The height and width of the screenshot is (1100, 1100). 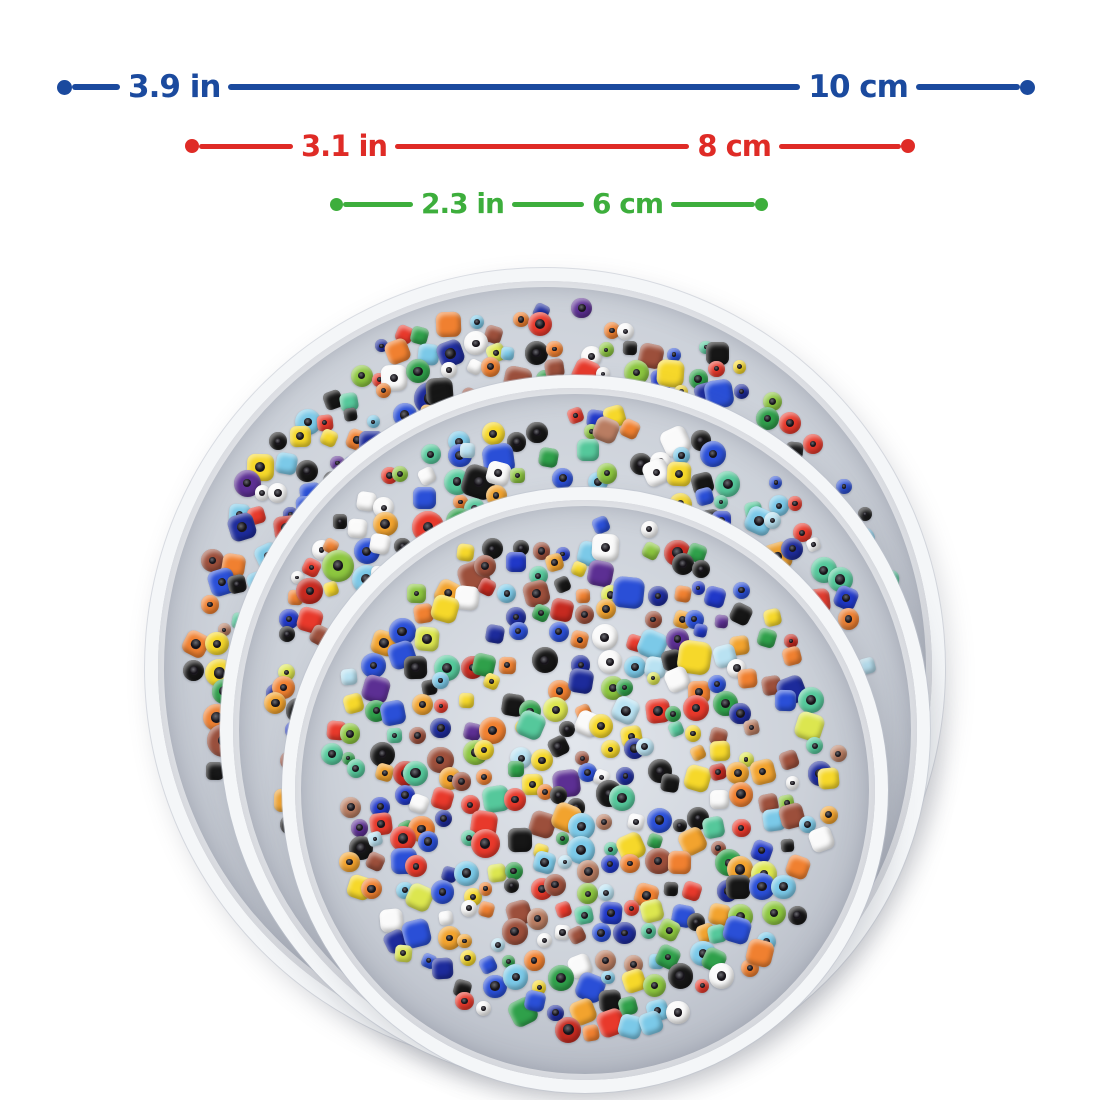 I want to click on dimension-line-segment, so click(x=246, y=146).